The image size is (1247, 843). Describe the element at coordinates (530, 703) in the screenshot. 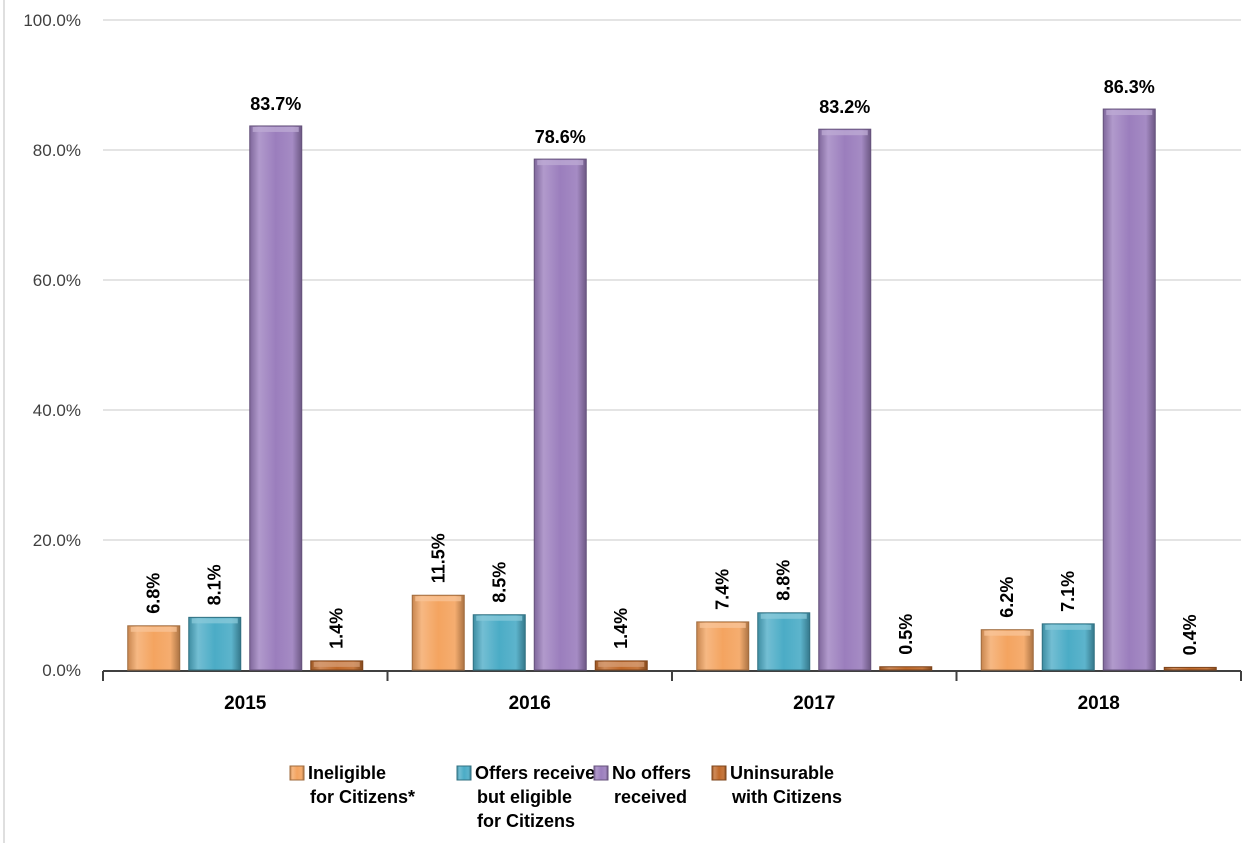

I see `x-category-label: 2016` at that location.